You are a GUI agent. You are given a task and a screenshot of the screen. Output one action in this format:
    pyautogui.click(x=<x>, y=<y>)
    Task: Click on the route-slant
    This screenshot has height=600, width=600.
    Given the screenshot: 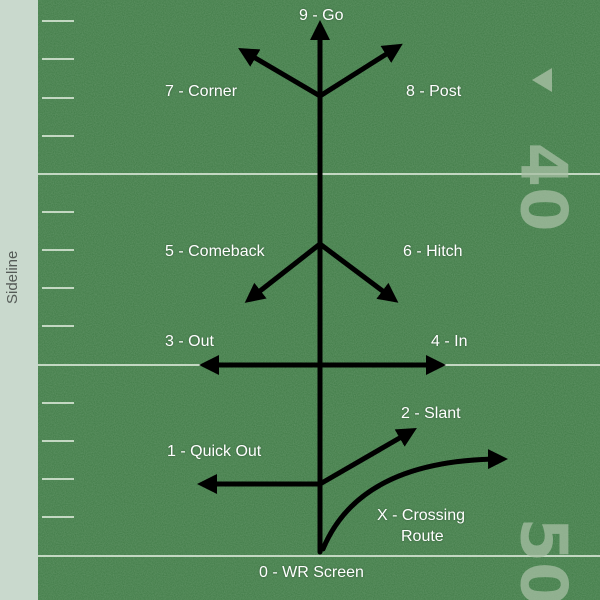 What is the action you would take?
    pyautogui.click(x=367, y=457)
    